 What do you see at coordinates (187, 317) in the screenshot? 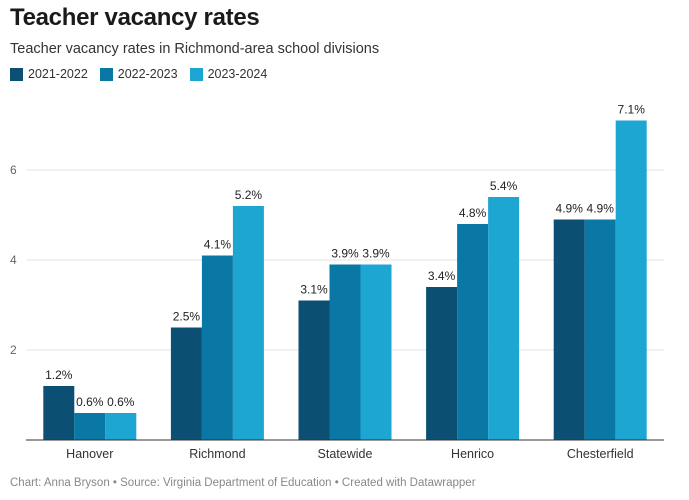
I see `data-label: 2.5%` at bounding box center [187, 317].